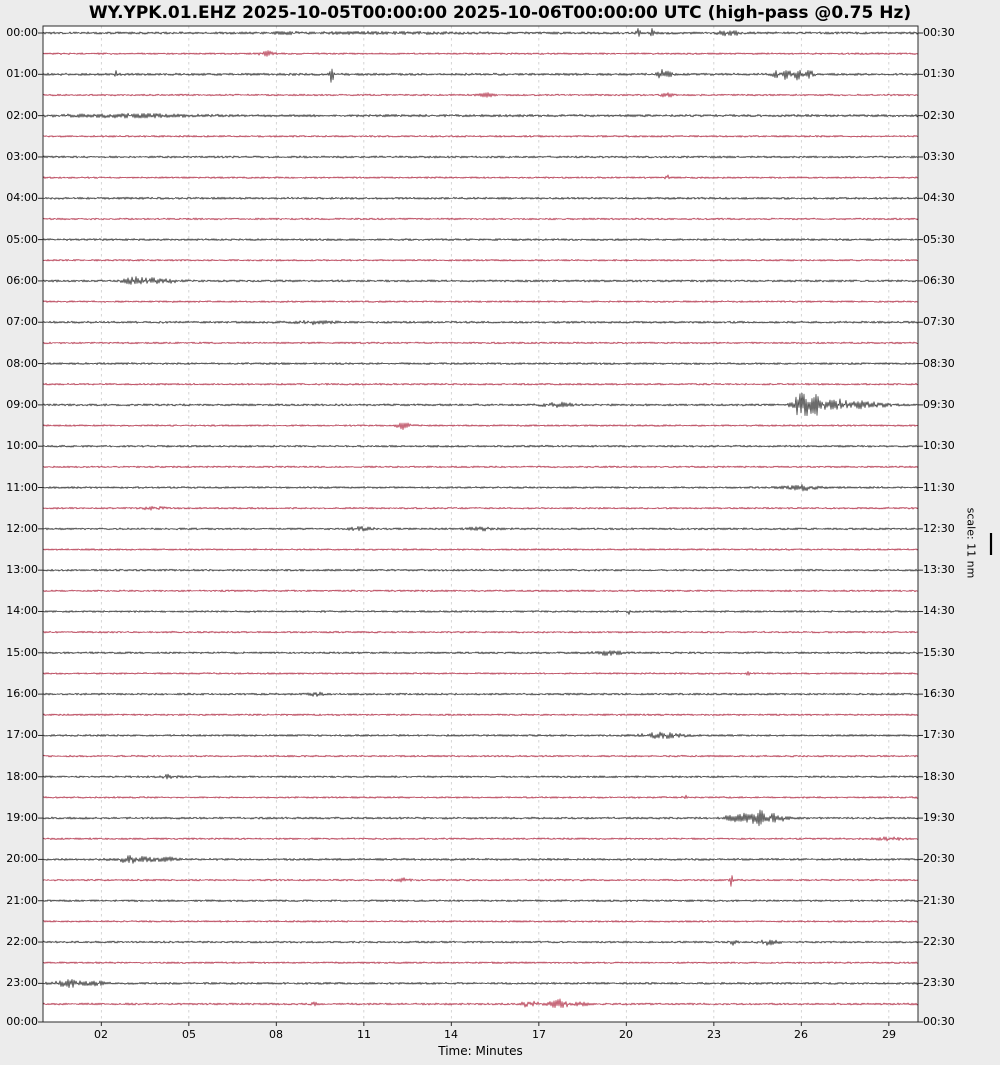  I want to click on left-time-label: 12:00, so click(22, 528).